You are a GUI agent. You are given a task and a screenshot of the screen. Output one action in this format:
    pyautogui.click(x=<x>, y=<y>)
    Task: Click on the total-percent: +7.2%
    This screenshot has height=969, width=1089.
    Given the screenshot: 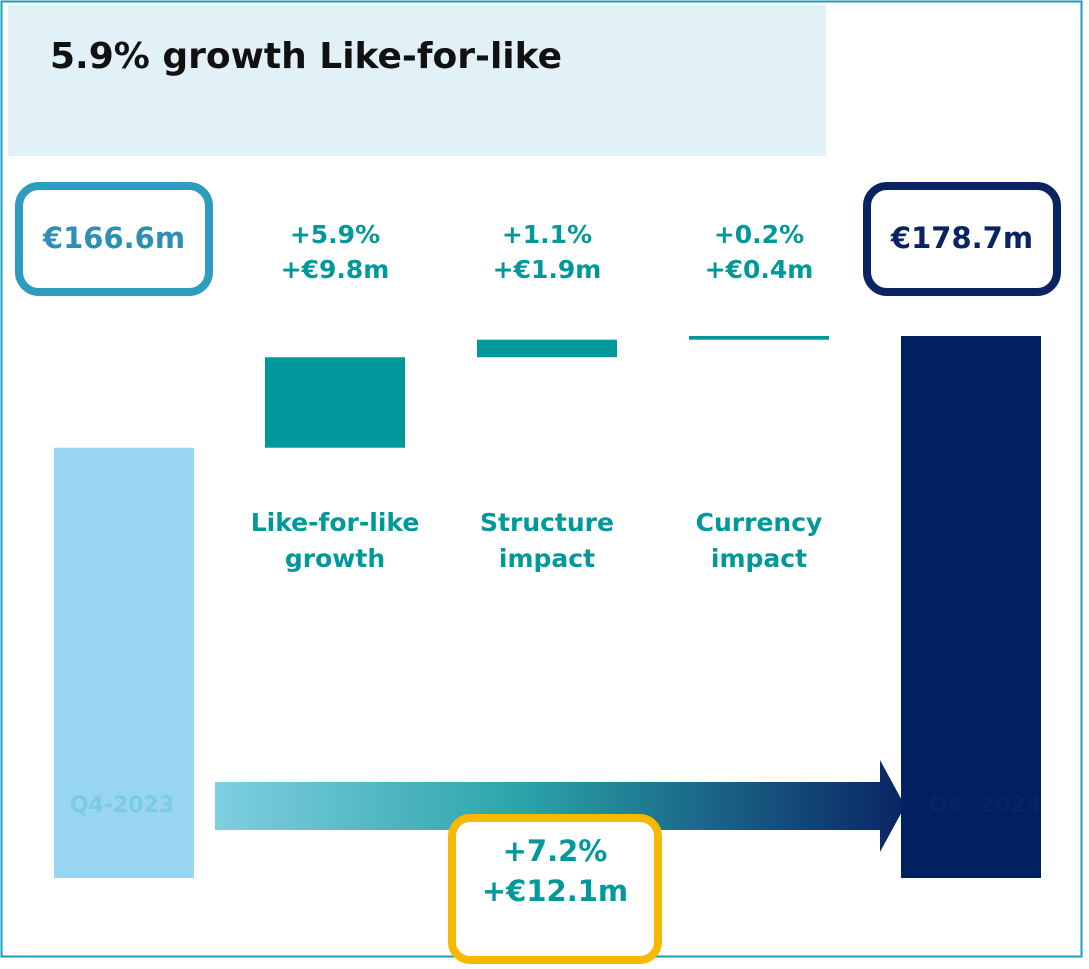 What is the action you would take?
    pyautogui.click(x=555, y=851)
    